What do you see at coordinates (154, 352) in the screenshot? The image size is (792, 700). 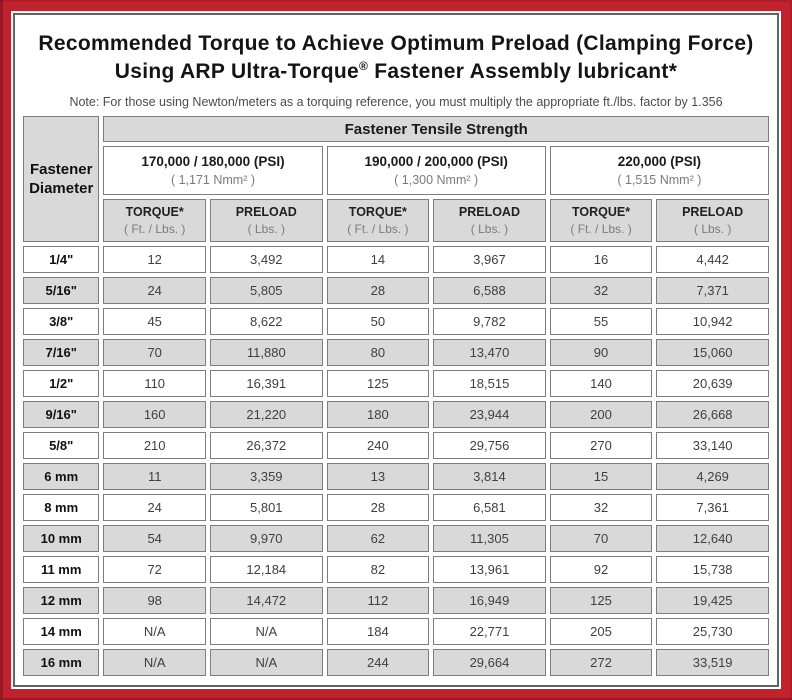 I see `torque-cell: 70` at bounding box center [154, 352].